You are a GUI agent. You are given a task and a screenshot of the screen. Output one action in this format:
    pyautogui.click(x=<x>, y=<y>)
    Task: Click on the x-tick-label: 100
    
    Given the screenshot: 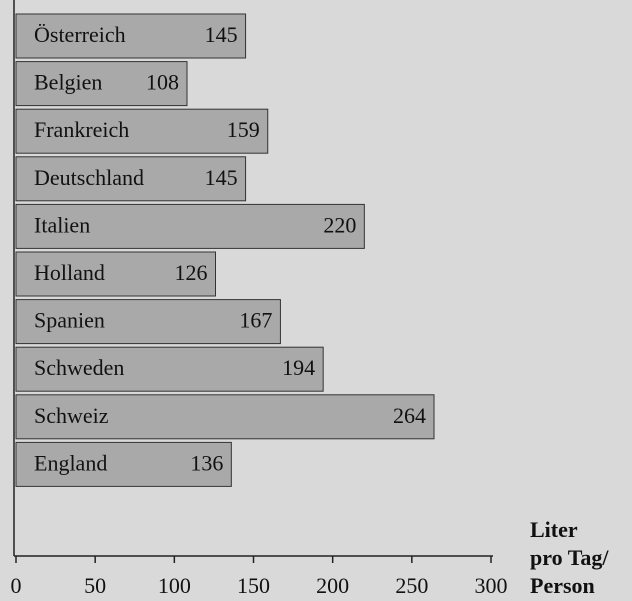 What is the action you would take?
    pyautogui.click(x=174, y=585)
    